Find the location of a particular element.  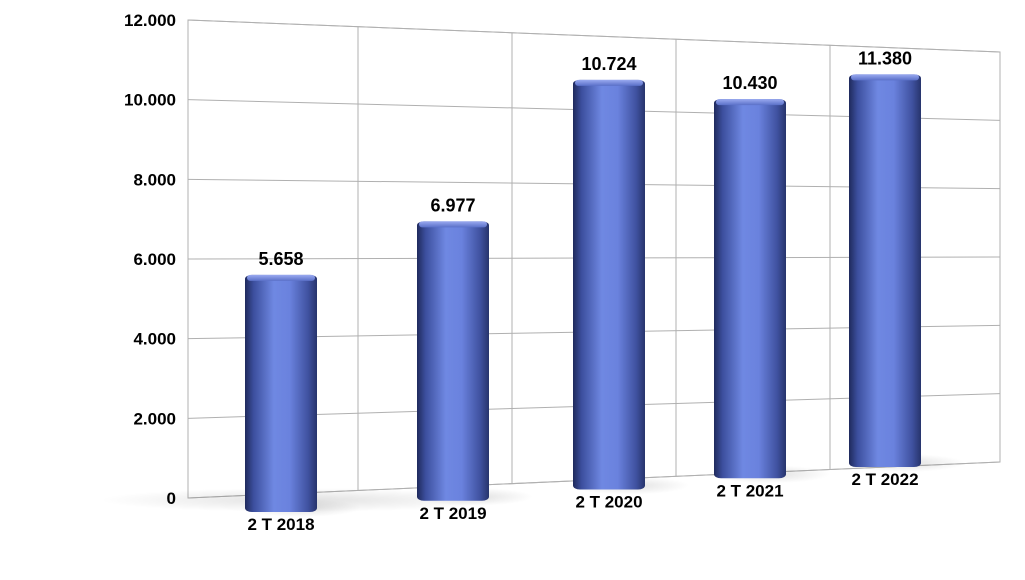

y-tick-label: 6.000 is located at coordinates (154, 259).